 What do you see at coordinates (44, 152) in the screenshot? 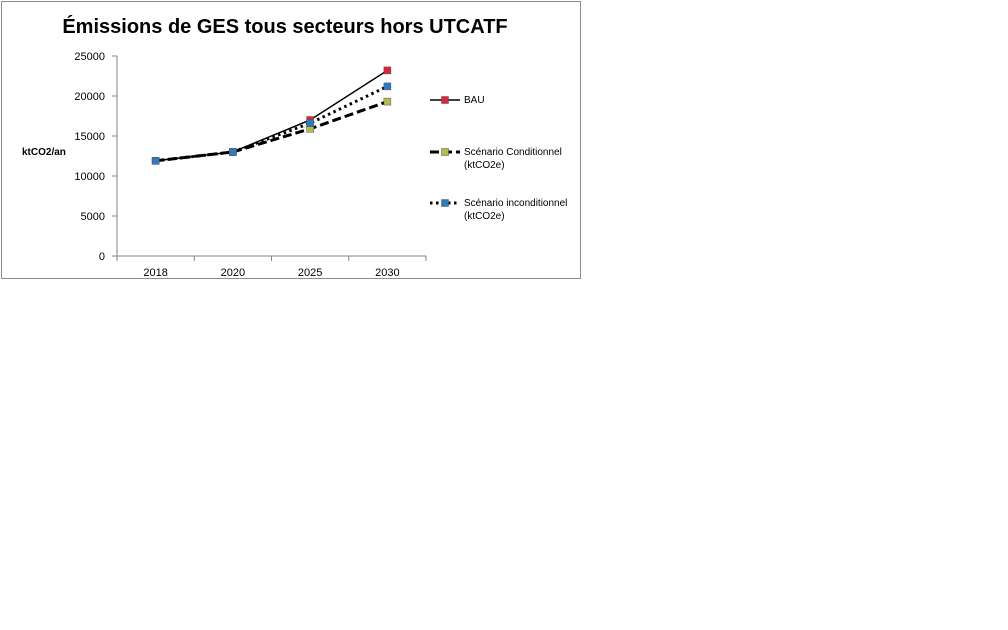
I see `y-axis-label: ktCO2/an` at bounding box center [44, 152].